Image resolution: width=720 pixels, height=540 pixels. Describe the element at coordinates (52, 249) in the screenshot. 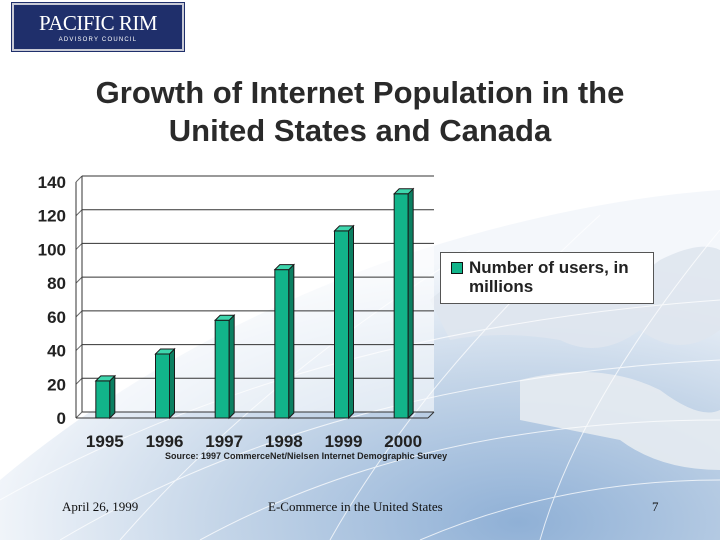

I see `y-tick-label: 100` at that location.